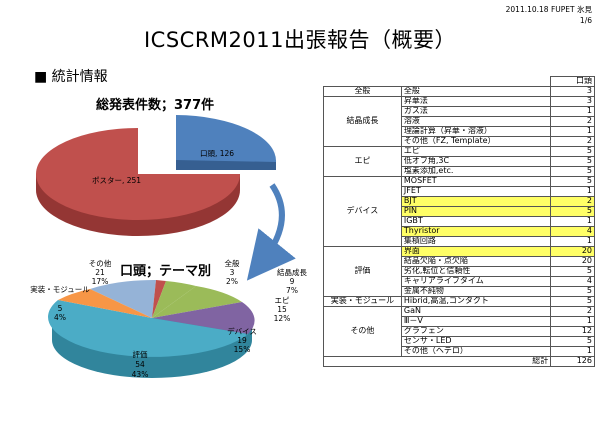 The width and height of the screenshot is (600, 446). I want to click on table-subcategory-cell: 結晶欠陥・点欠陥, so click(476, 261).